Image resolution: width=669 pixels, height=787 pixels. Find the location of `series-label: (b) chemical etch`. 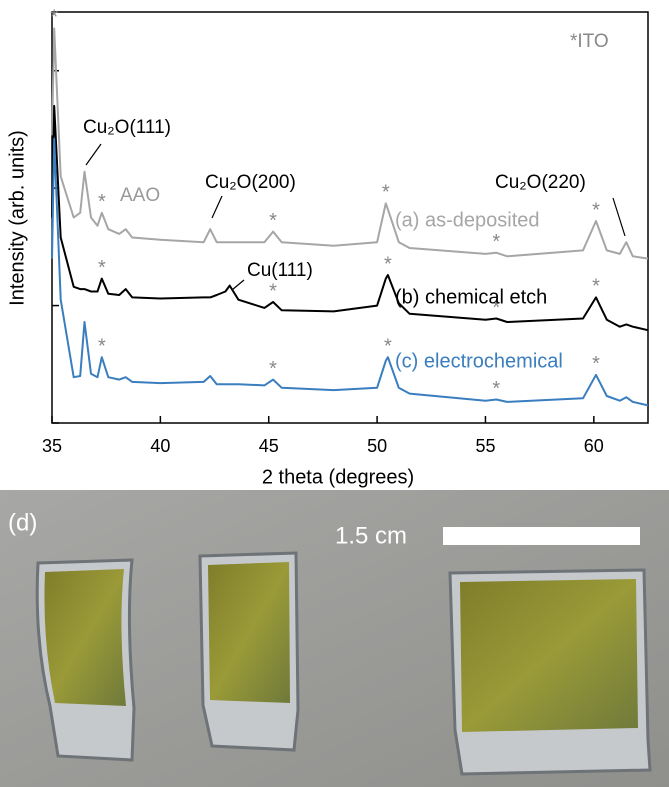

series-label: (b) chemical etch is located at coordinates (471, 297).